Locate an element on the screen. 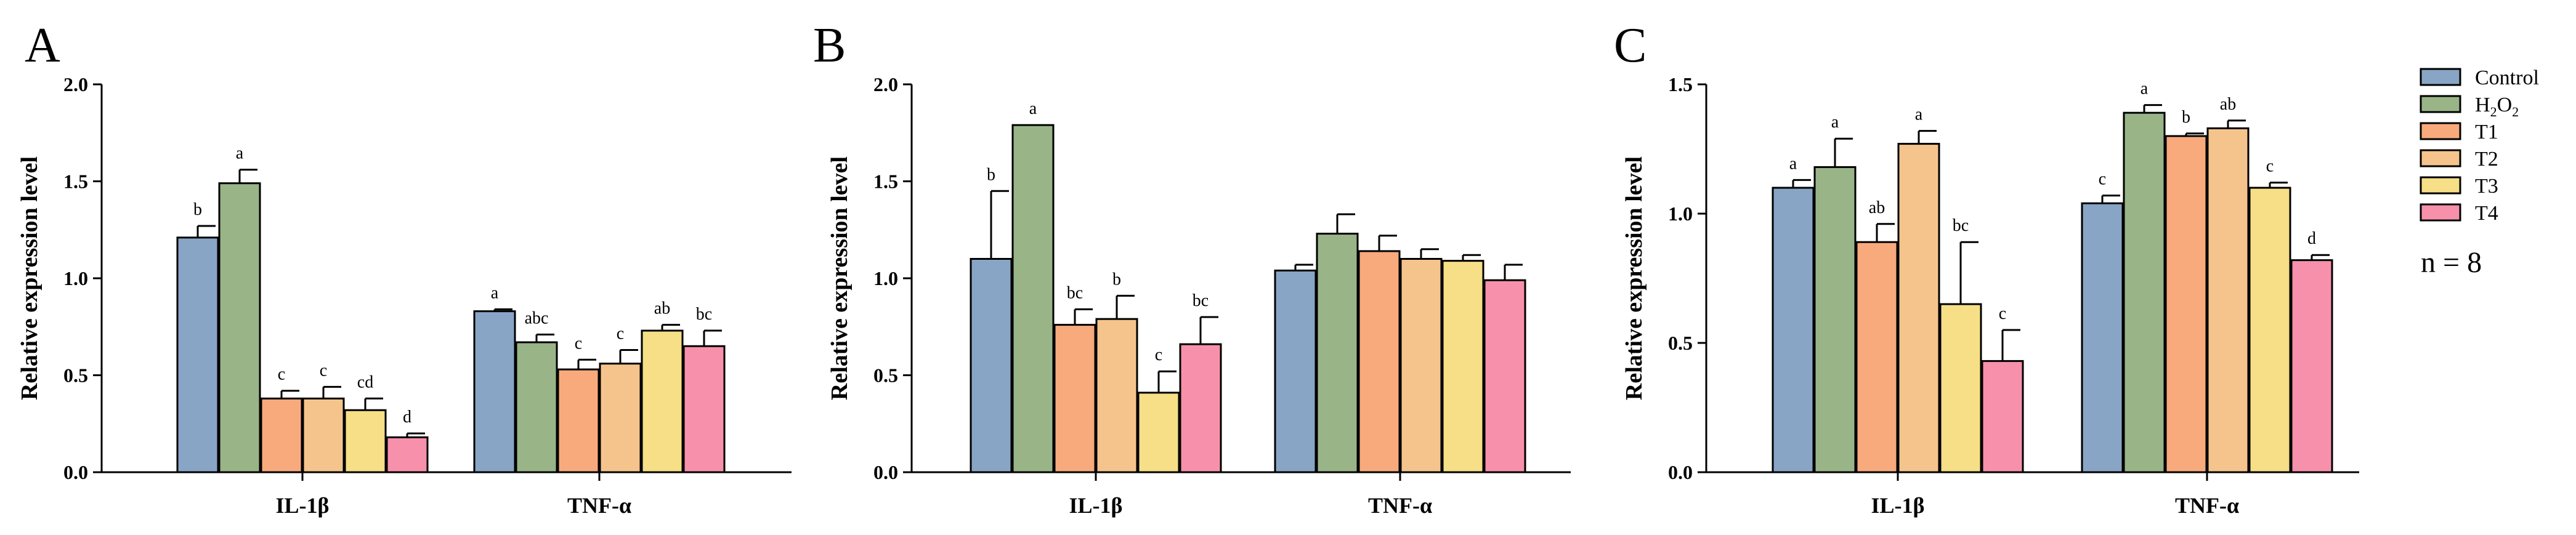  panel-label-B: B is located at coordinates (830, 45).